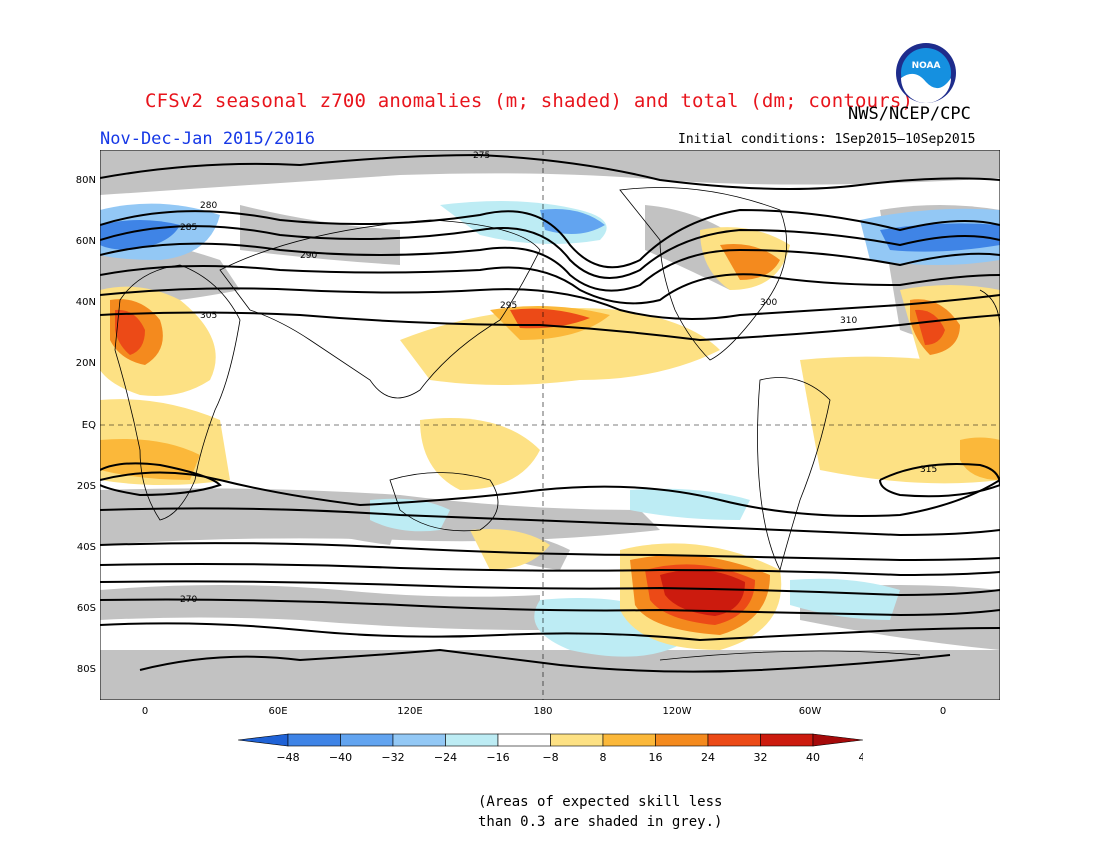 This screenshot has width=1100, height=850. What do you see at coordinates (86, 302) in the screenshot?
I see `lat-label: 40N` at bounding box center [86, 302].